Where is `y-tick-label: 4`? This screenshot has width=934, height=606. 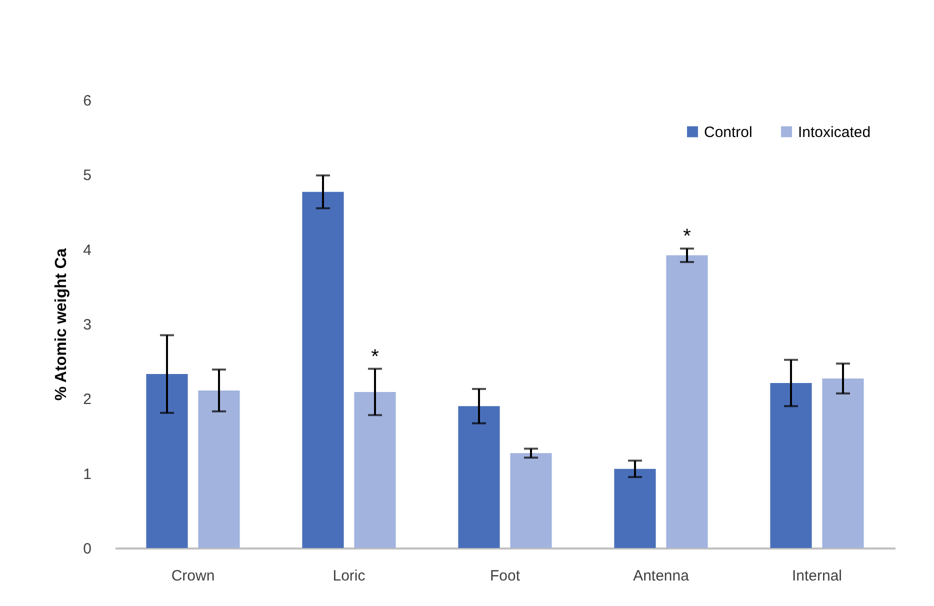
y-tick-label: 4 is located at coordinates (87, 250).